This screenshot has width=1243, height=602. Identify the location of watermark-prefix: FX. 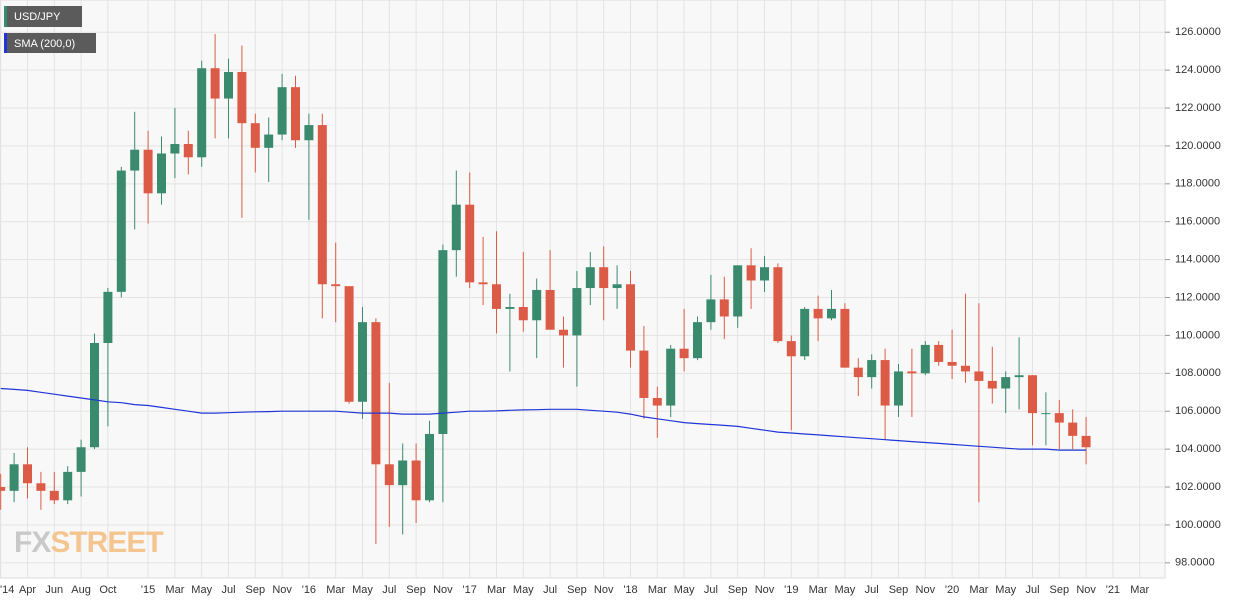
(32, 542).